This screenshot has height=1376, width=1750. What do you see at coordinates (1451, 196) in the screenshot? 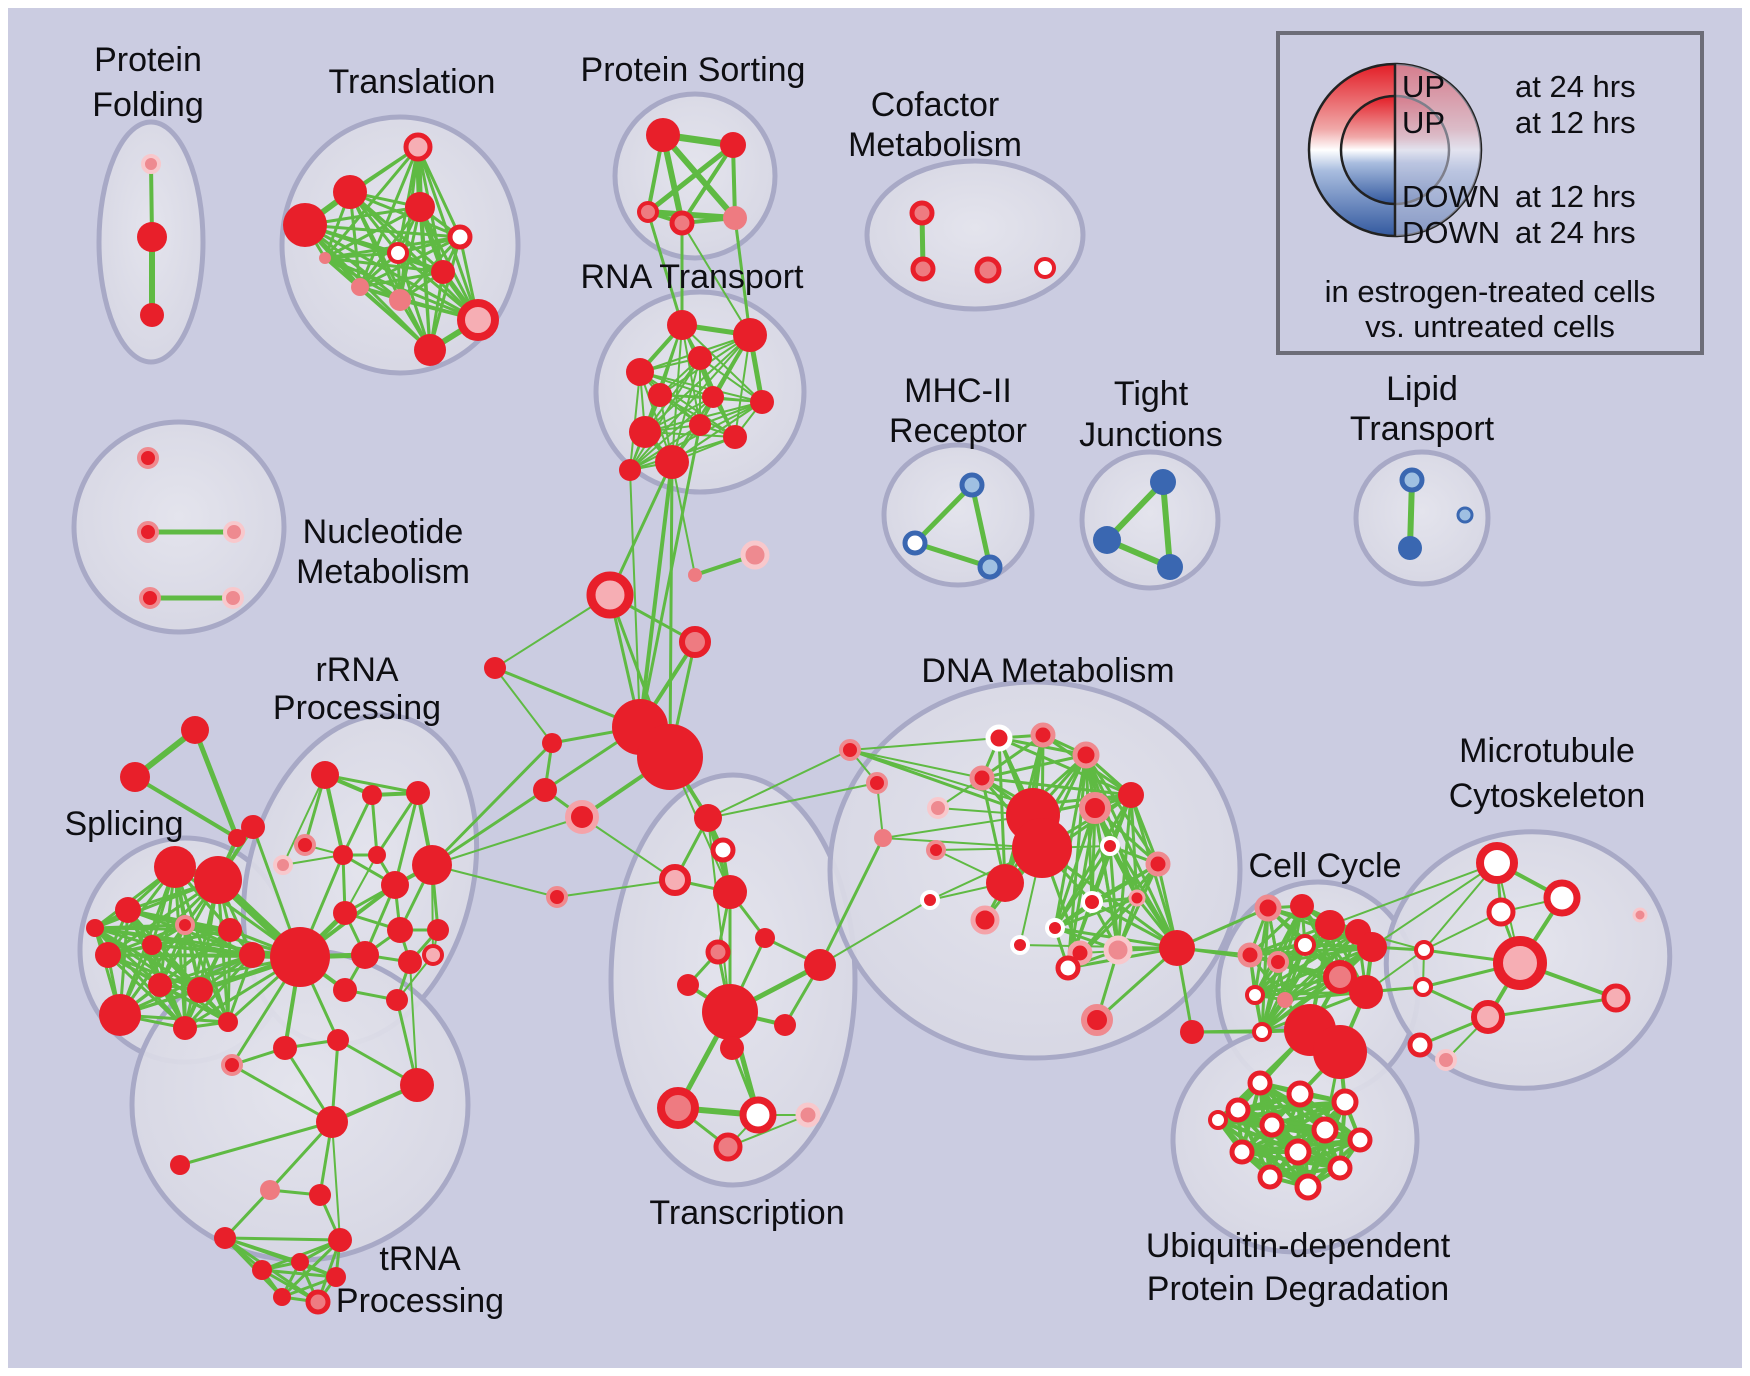
I see `legend-direction-2: DOWN` at bounding box center [1451, 196].